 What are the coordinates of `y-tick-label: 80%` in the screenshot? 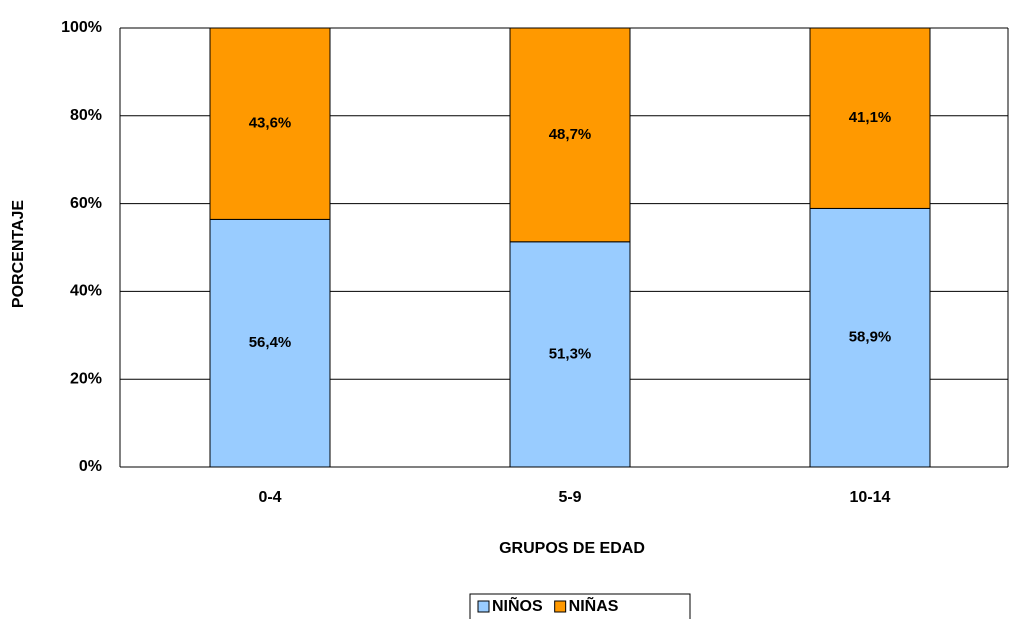 It's located at (86, 115).